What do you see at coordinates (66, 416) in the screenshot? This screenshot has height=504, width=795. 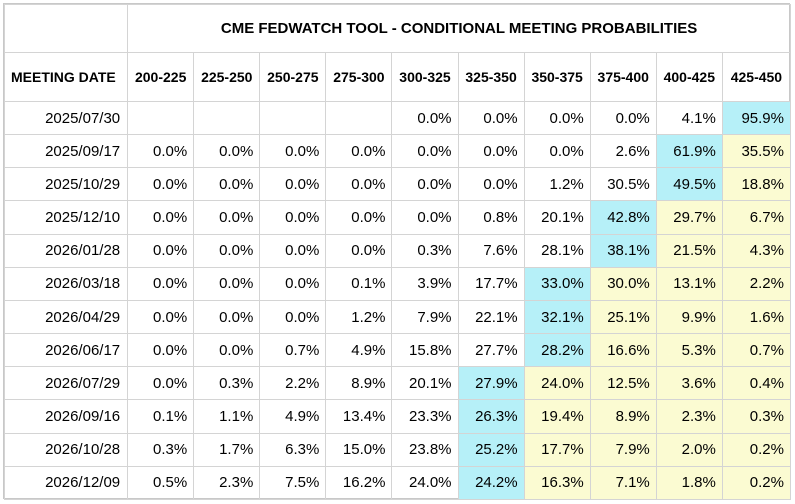 I see `meeting-date-cell: 2026/09/16` at bounding box center [66, 416].